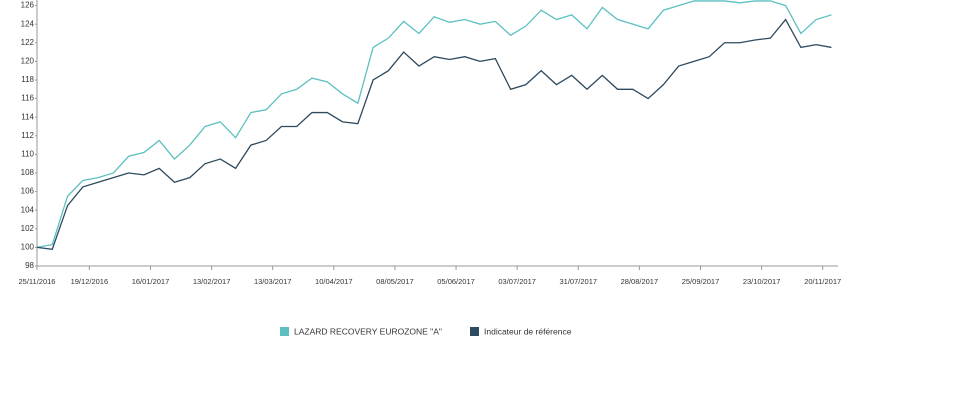  Describe the element at coordinates (28, 191) in the screenshot. I see `y-tick-label: 106` at that location.